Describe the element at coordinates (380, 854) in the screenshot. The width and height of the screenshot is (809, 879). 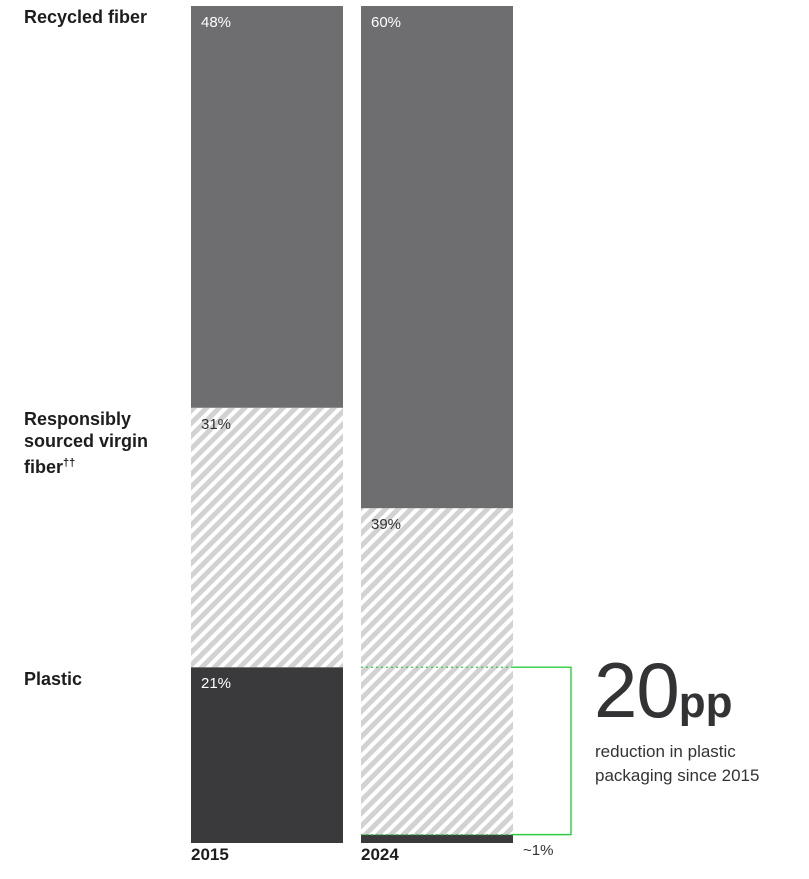
I see `x-tick-2024: 2024` at that location.